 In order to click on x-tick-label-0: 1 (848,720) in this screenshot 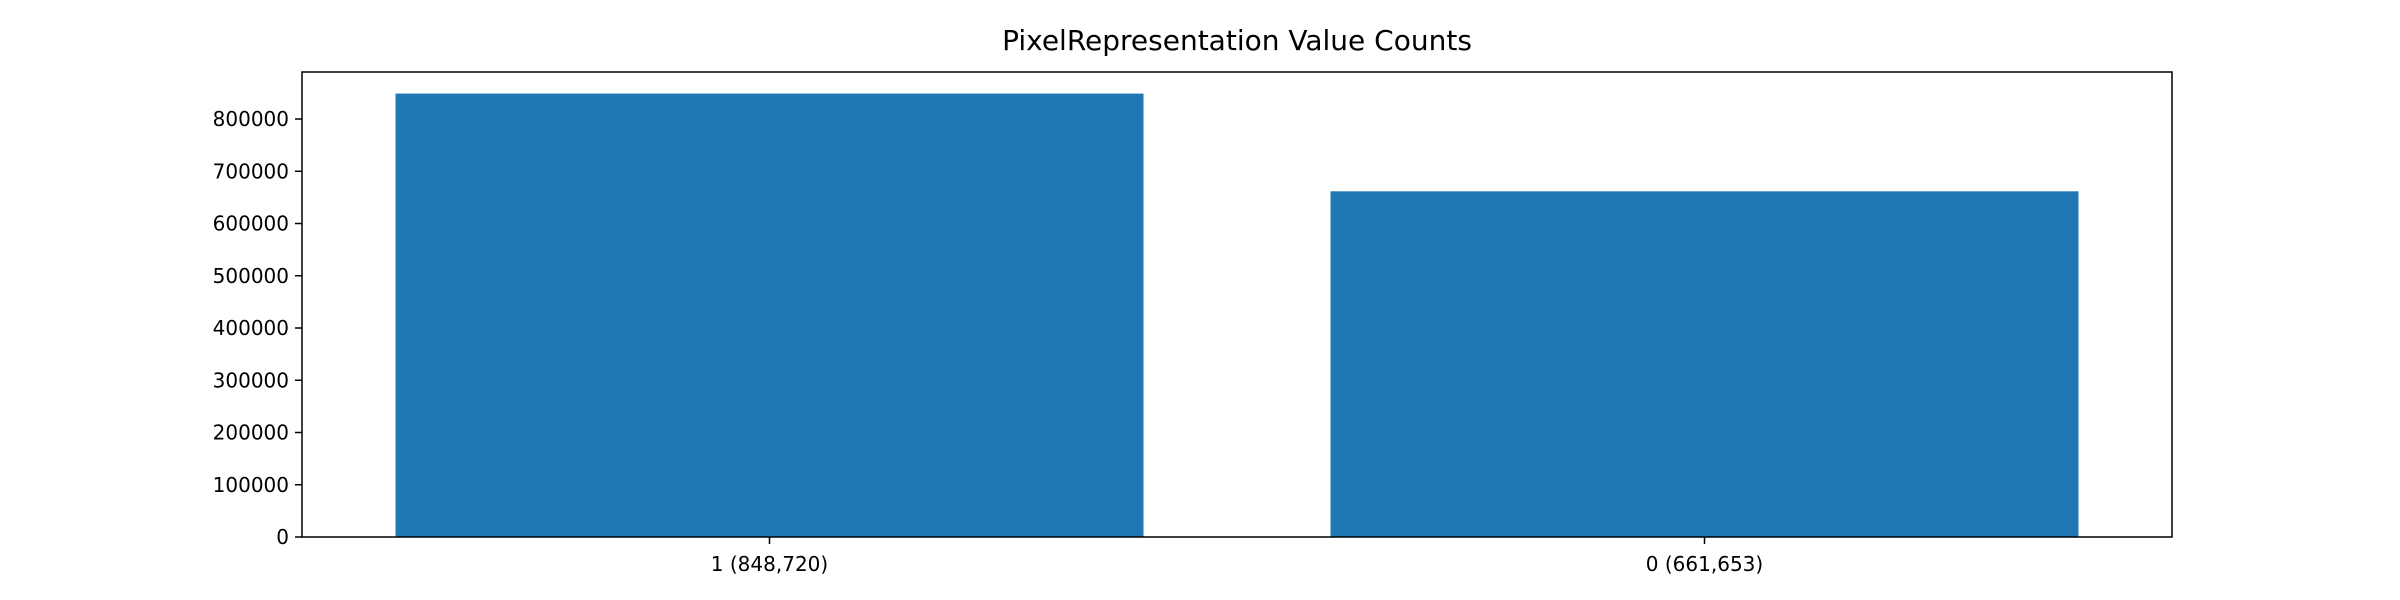, I will do `click(769, 564)`.